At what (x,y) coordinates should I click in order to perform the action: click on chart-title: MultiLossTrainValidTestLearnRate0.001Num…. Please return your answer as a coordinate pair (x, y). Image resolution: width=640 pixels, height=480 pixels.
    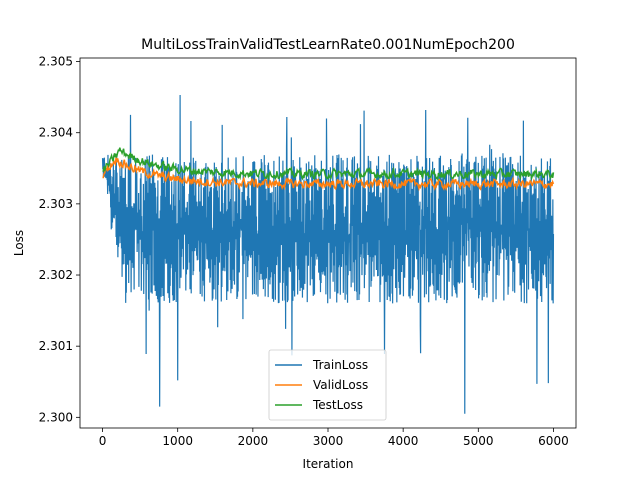
    Looking at the image, I should click on (328, 45).